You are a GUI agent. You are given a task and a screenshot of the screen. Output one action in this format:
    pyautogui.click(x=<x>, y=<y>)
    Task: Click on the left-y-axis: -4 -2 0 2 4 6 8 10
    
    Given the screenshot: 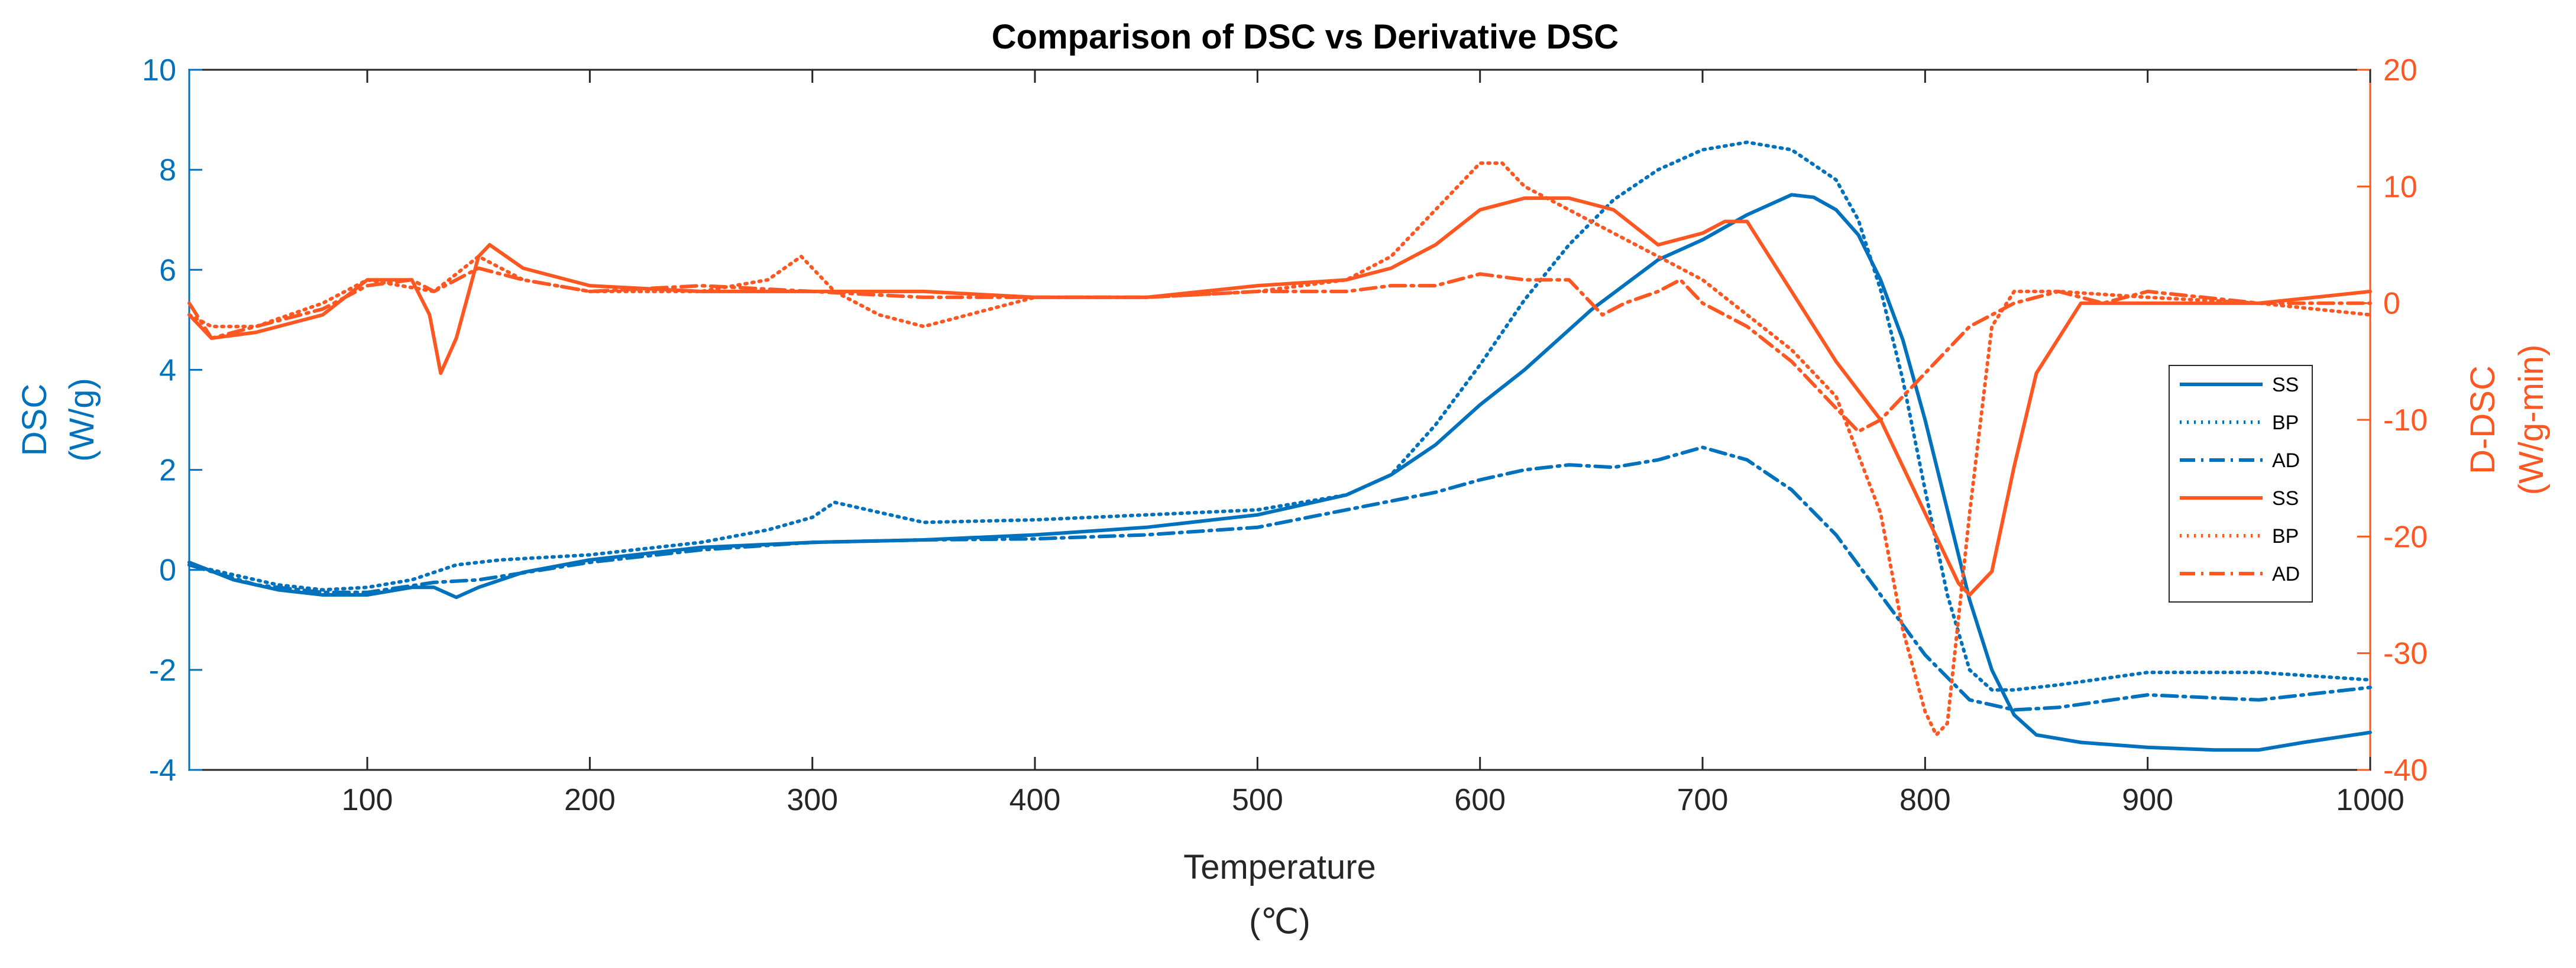 What is the action you would take?
    pyautogui.click(x=172, y=420)
    